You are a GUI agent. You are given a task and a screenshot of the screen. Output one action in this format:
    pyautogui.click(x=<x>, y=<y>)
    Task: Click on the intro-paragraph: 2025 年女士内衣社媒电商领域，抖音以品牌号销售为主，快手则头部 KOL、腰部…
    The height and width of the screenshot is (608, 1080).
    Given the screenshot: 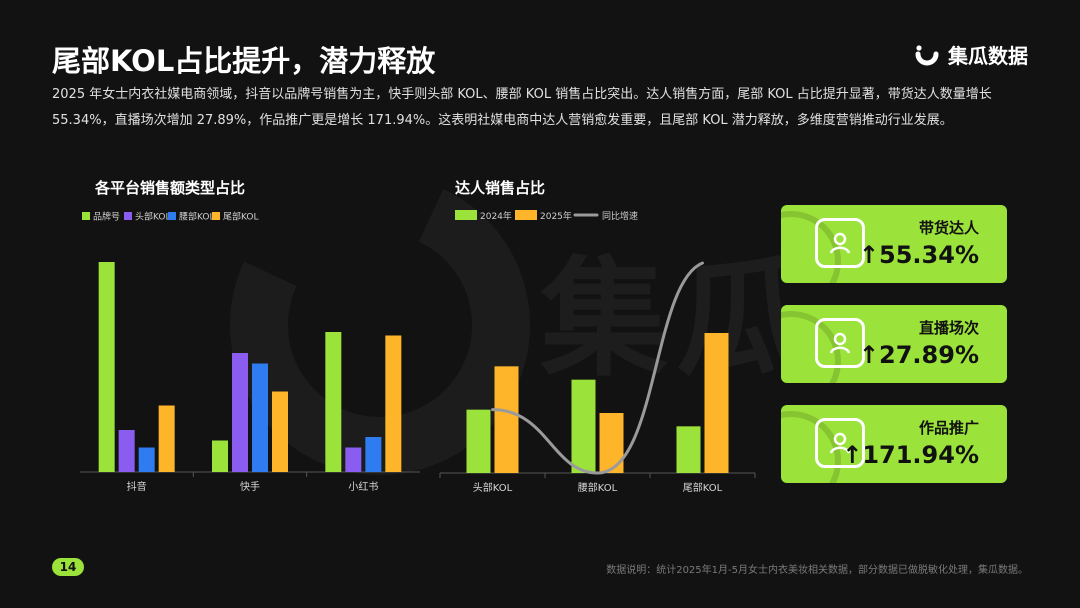 What is the action you would take?
    pyautogui.click(x=522, y=107)
    